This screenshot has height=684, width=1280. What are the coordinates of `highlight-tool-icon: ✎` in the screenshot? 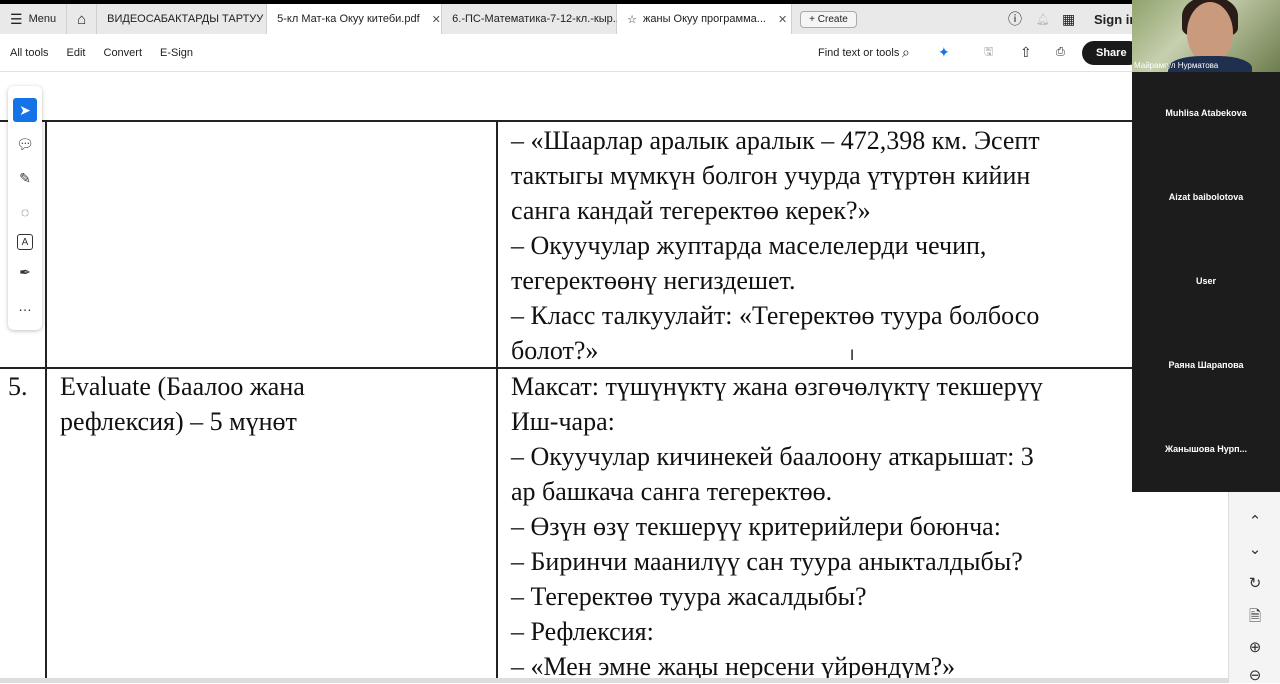 It's located at (25, 177).